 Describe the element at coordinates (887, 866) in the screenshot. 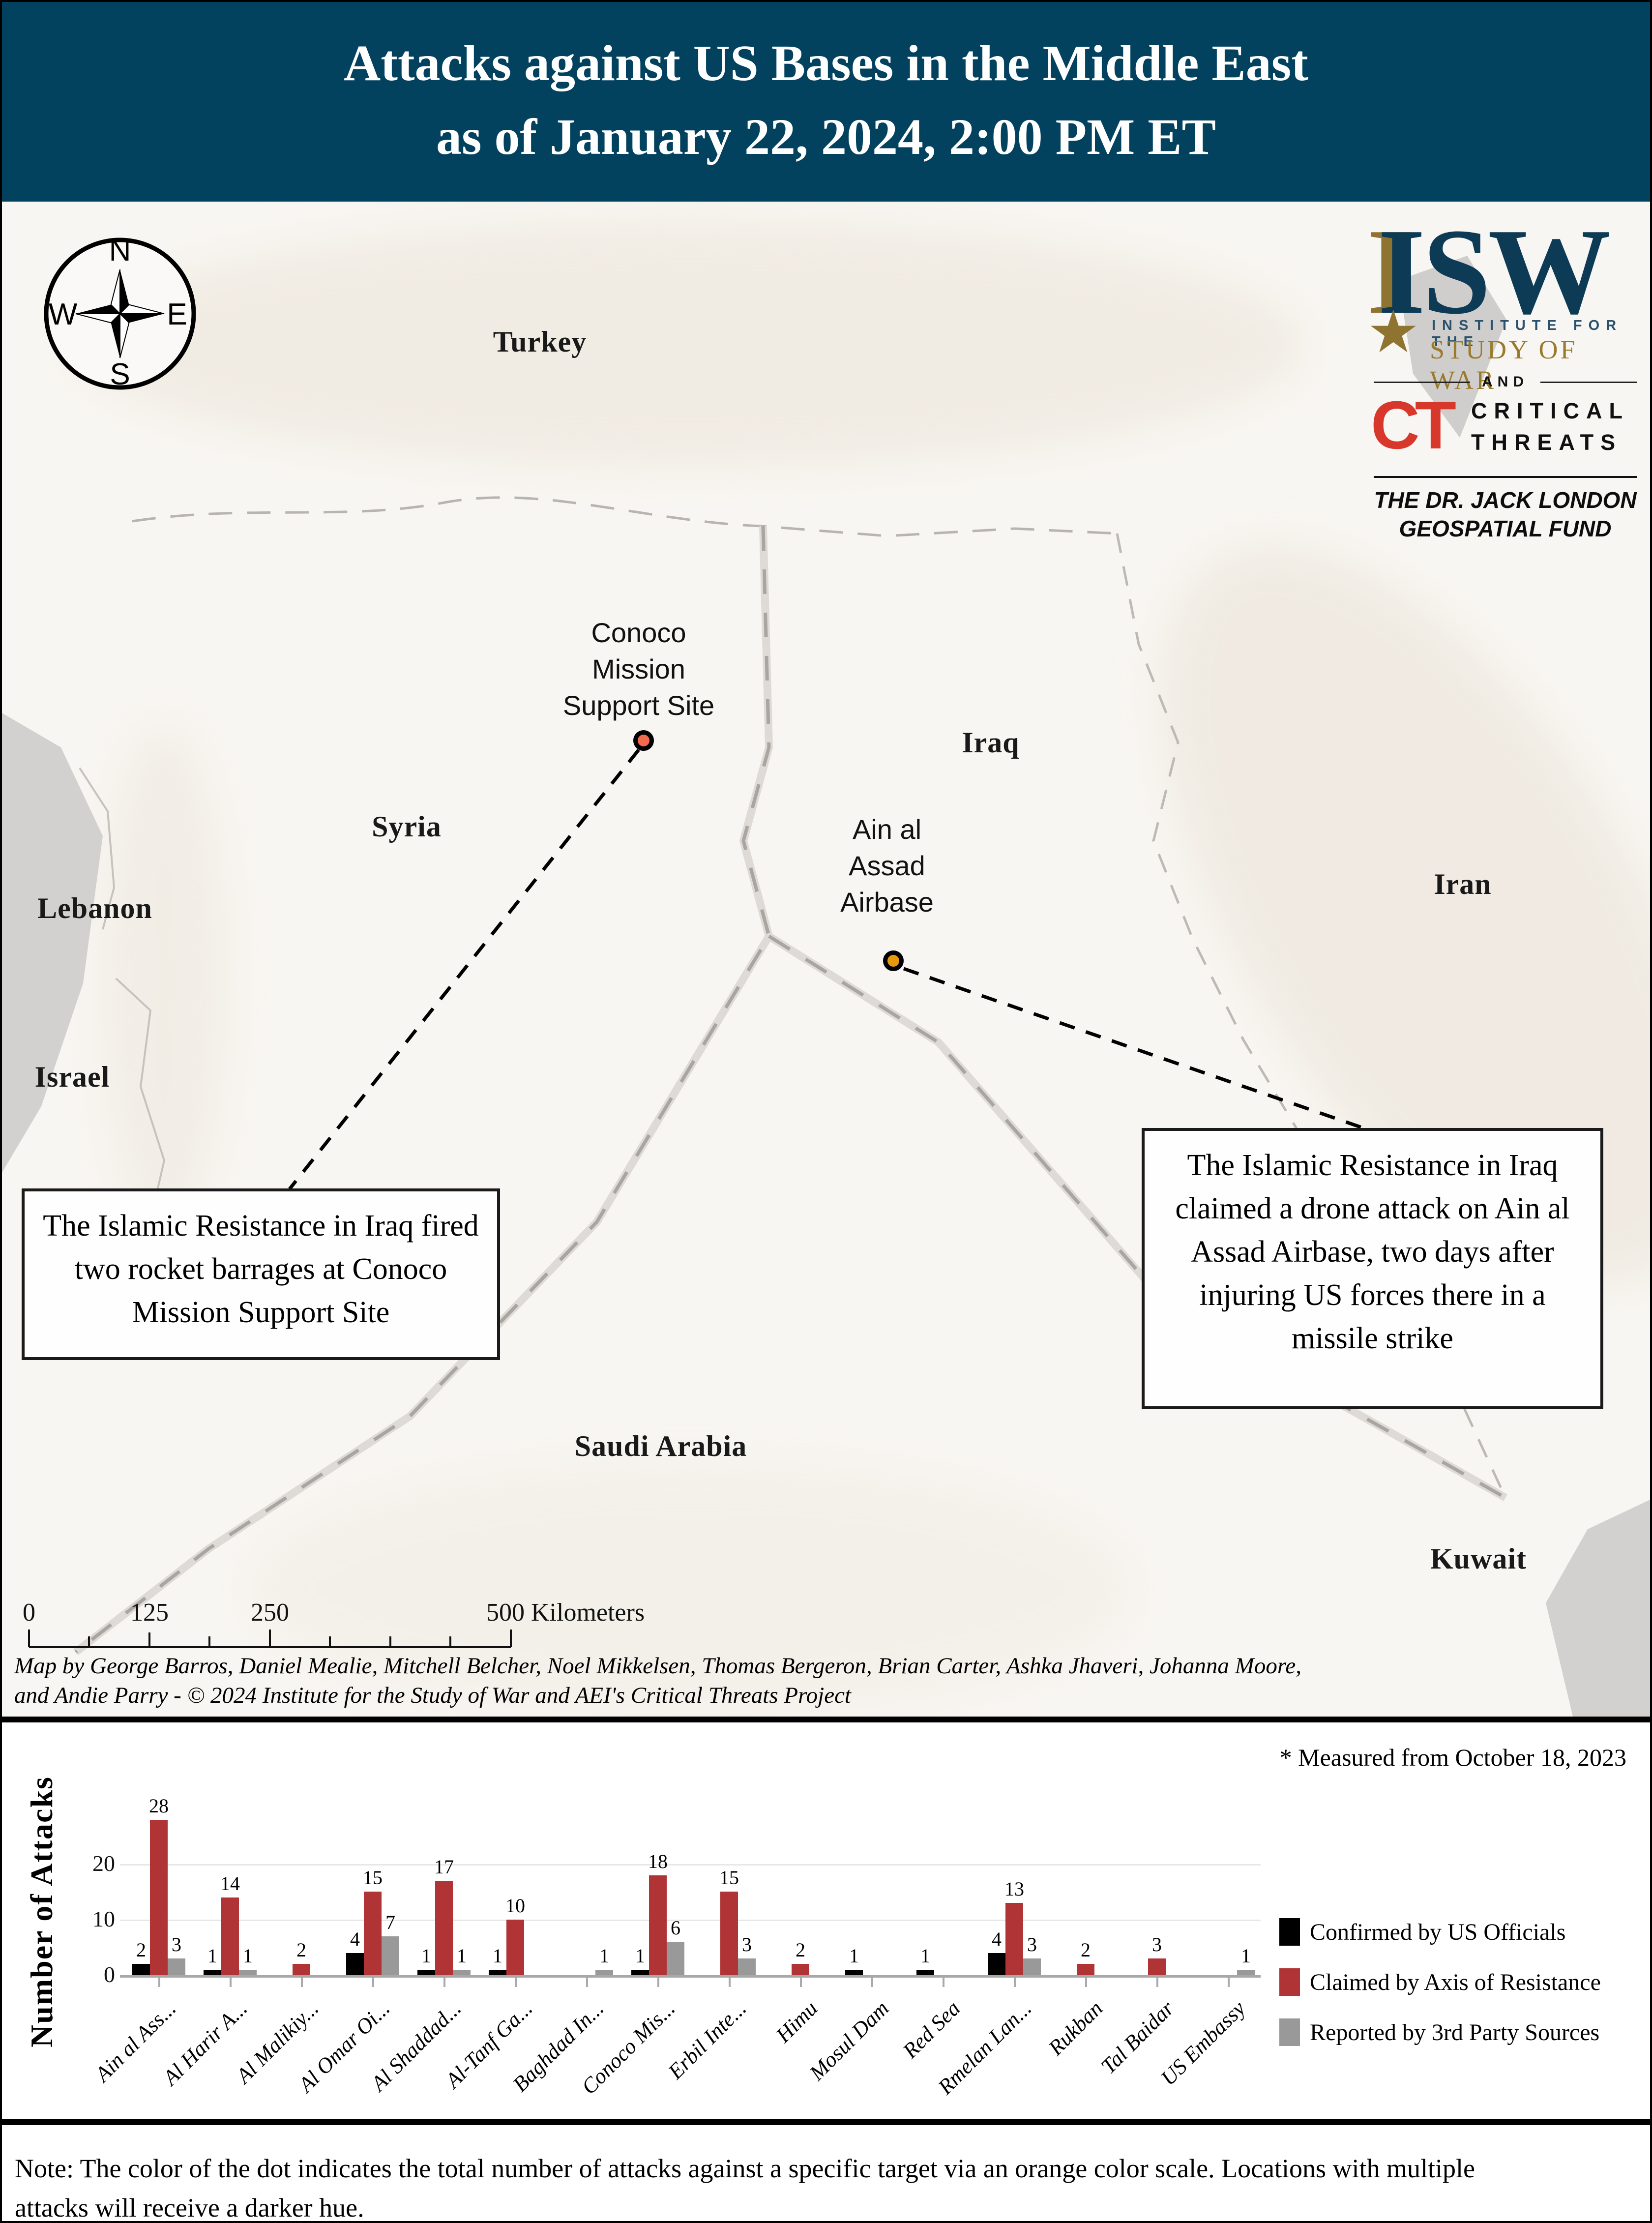

I see `site-label-line: Assad` at that location.